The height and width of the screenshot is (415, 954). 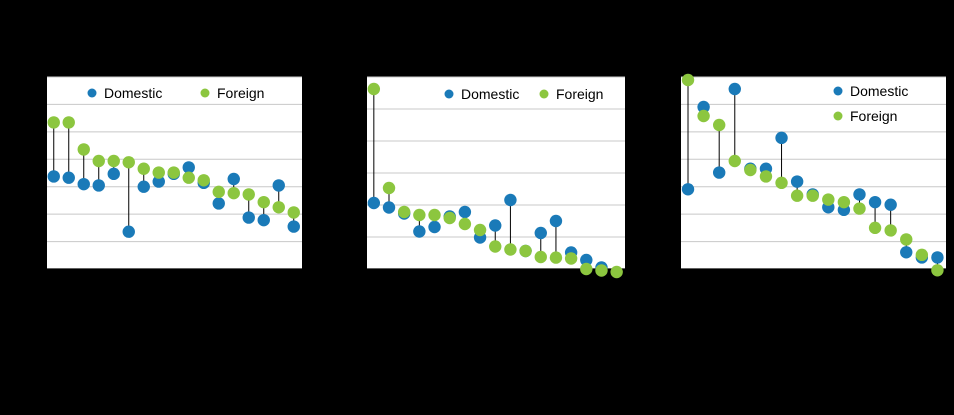 I want to click on chart-panel-1: Domestic Foreign, so click(x=174, y=174).